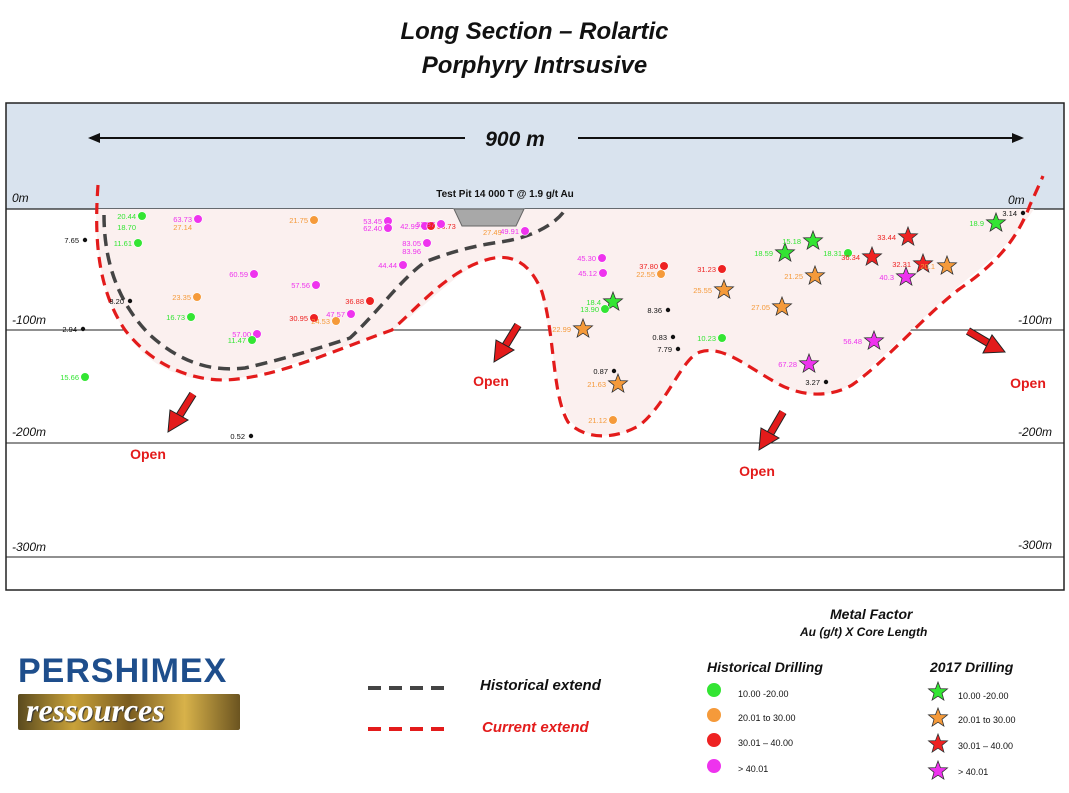 Image resolution: width=1069 pixels, height=793 pixels. What do you see at coordinates (602, 258) in the screenshot?
I see `drill-dot-45.30` at bounding box center [602, 258].